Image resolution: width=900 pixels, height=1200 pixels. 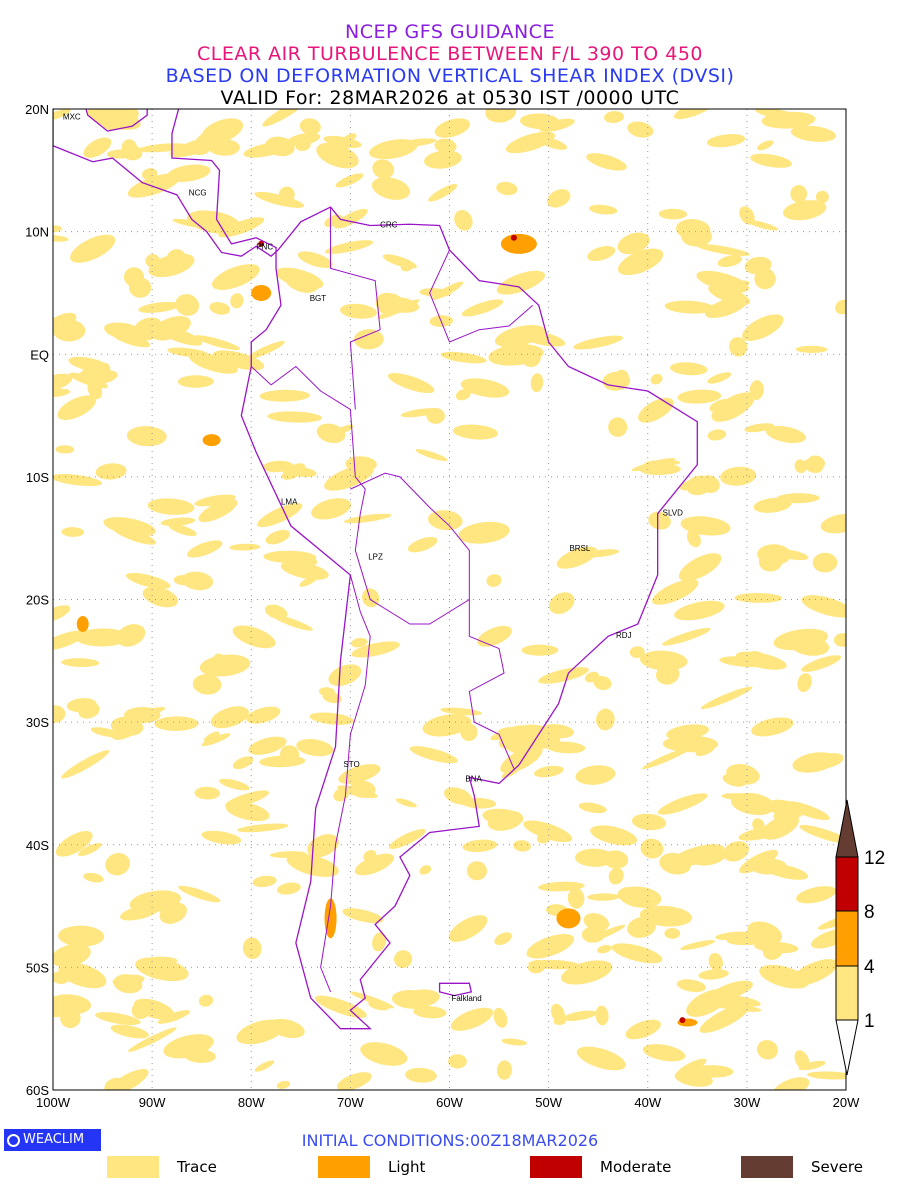 What do you see at coordinates (747, 1102) in the screenshot?
I see `lon-label: 30W` at bounding box center [747, 1102].